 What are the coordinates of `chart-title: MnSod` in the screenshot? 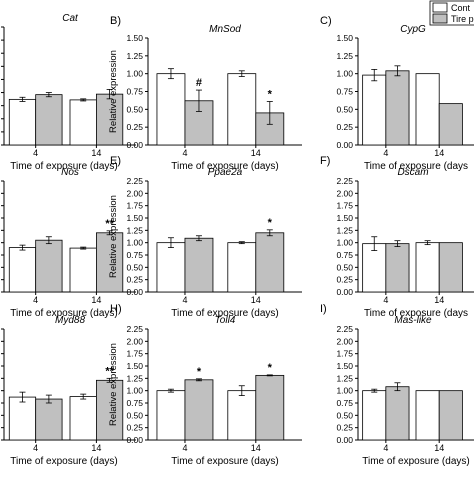 It's located at (225, 29).